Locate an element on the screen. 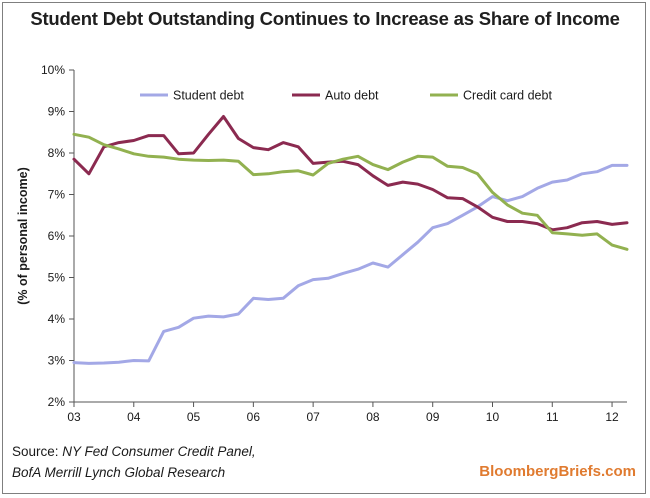 This screenshot has width=650, height=498. y-tick-label: 6% is located at coordinates (57, 236).